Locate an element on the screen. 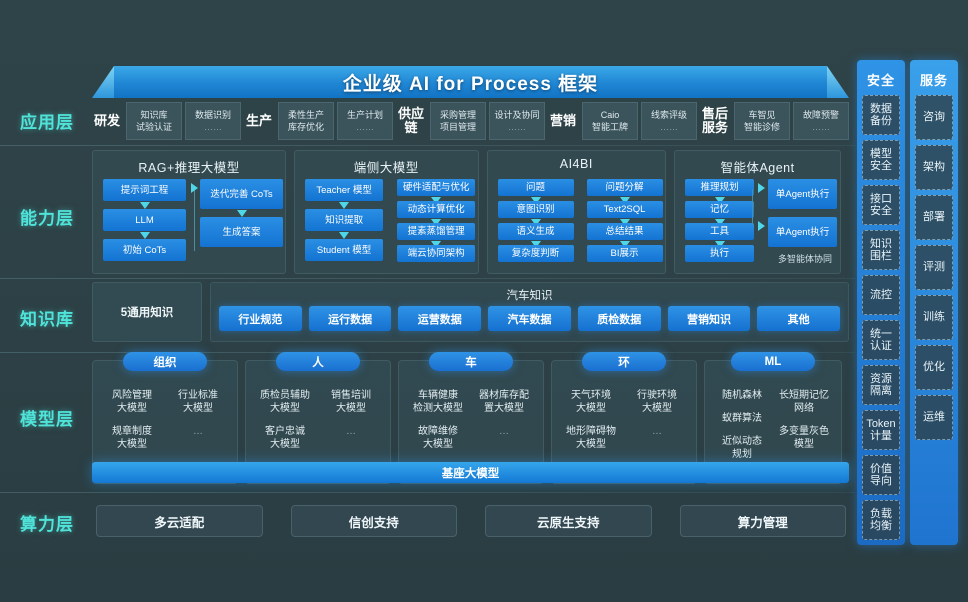 The height and width of the screenshot is (602, 968). model-item: 长短期记忆 网络 is located at coordinates (804, 402).